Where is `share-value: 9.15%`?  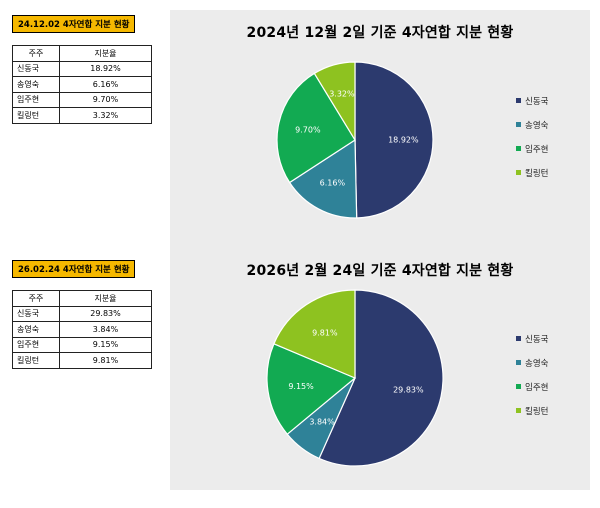 share-value: 9.15% is located at coordinates (105, 344).